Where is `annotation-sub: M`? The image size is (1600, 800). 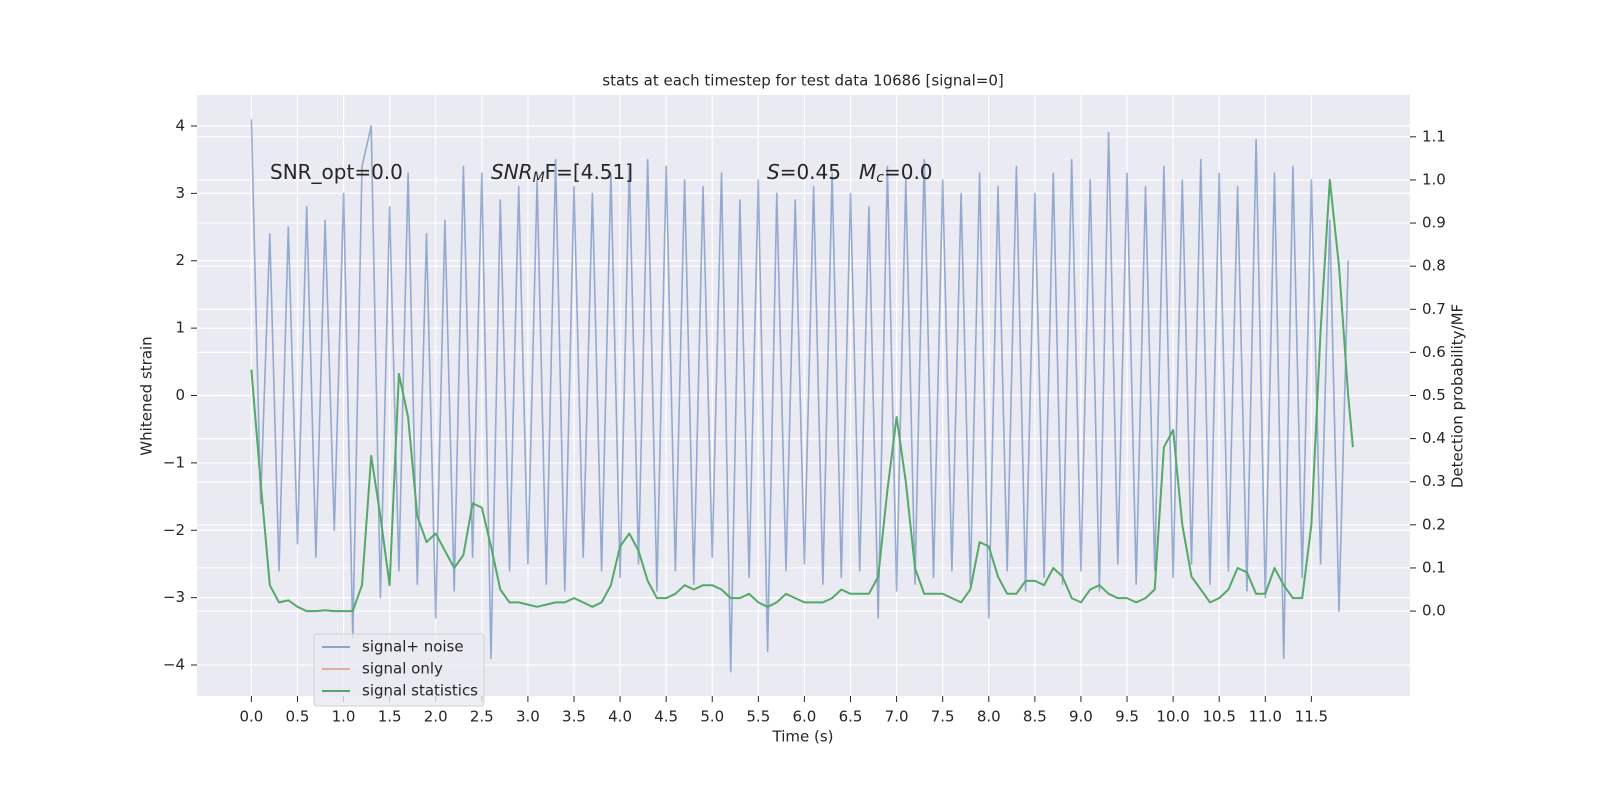 annotation-sub: M is located at coordinates (539, 178).